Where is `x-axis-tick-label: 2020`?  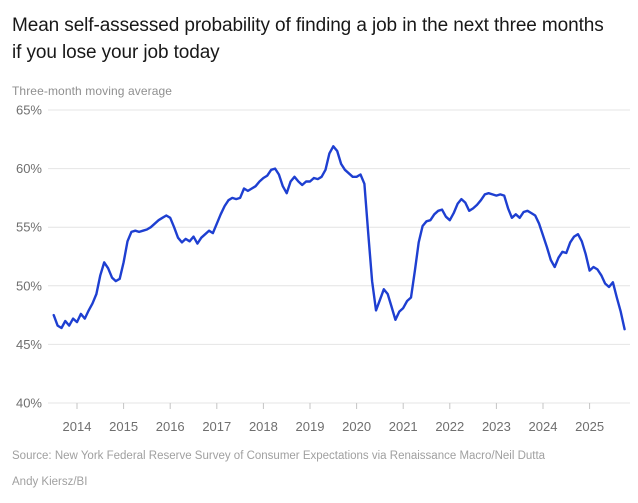
x-axis-tick-label: 2020 is located at coordinates (356, 426).